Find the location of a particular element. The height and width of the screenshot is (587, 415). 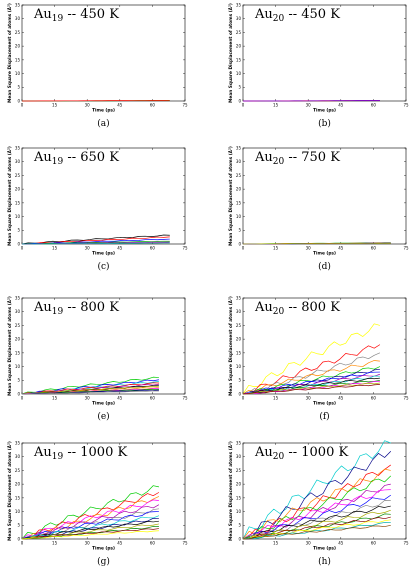

panel-title-temperature: -- 1000 K is located at coordinates (316, 452).